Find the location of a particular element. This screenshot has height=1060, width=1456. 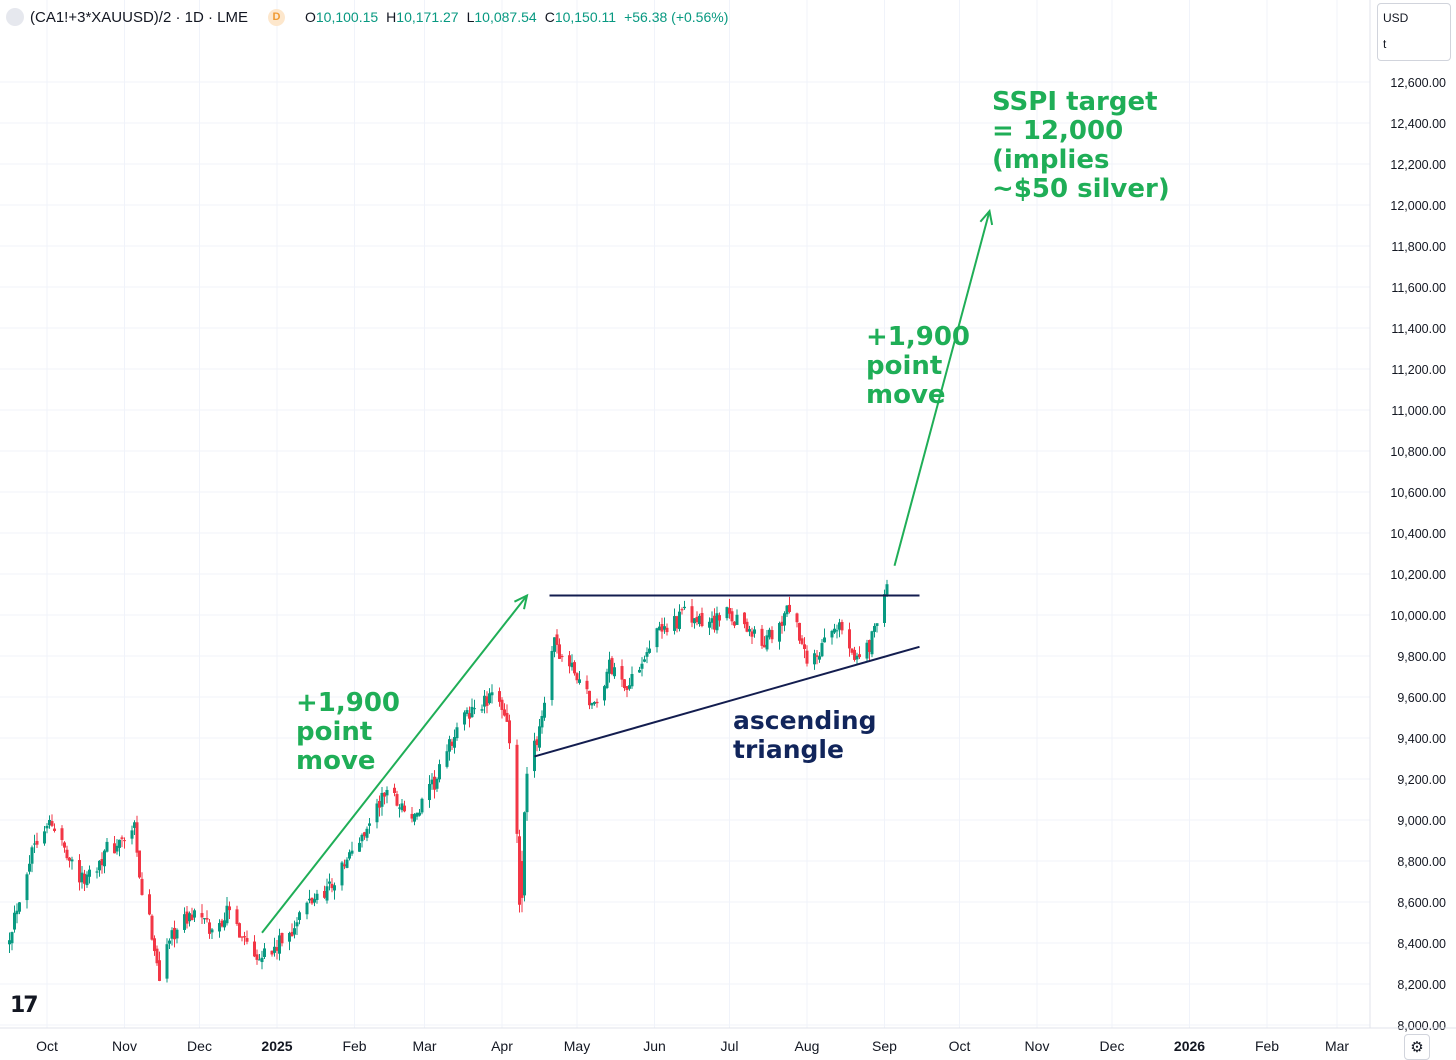

unit-label: t is located at coordinates (1385, 44).